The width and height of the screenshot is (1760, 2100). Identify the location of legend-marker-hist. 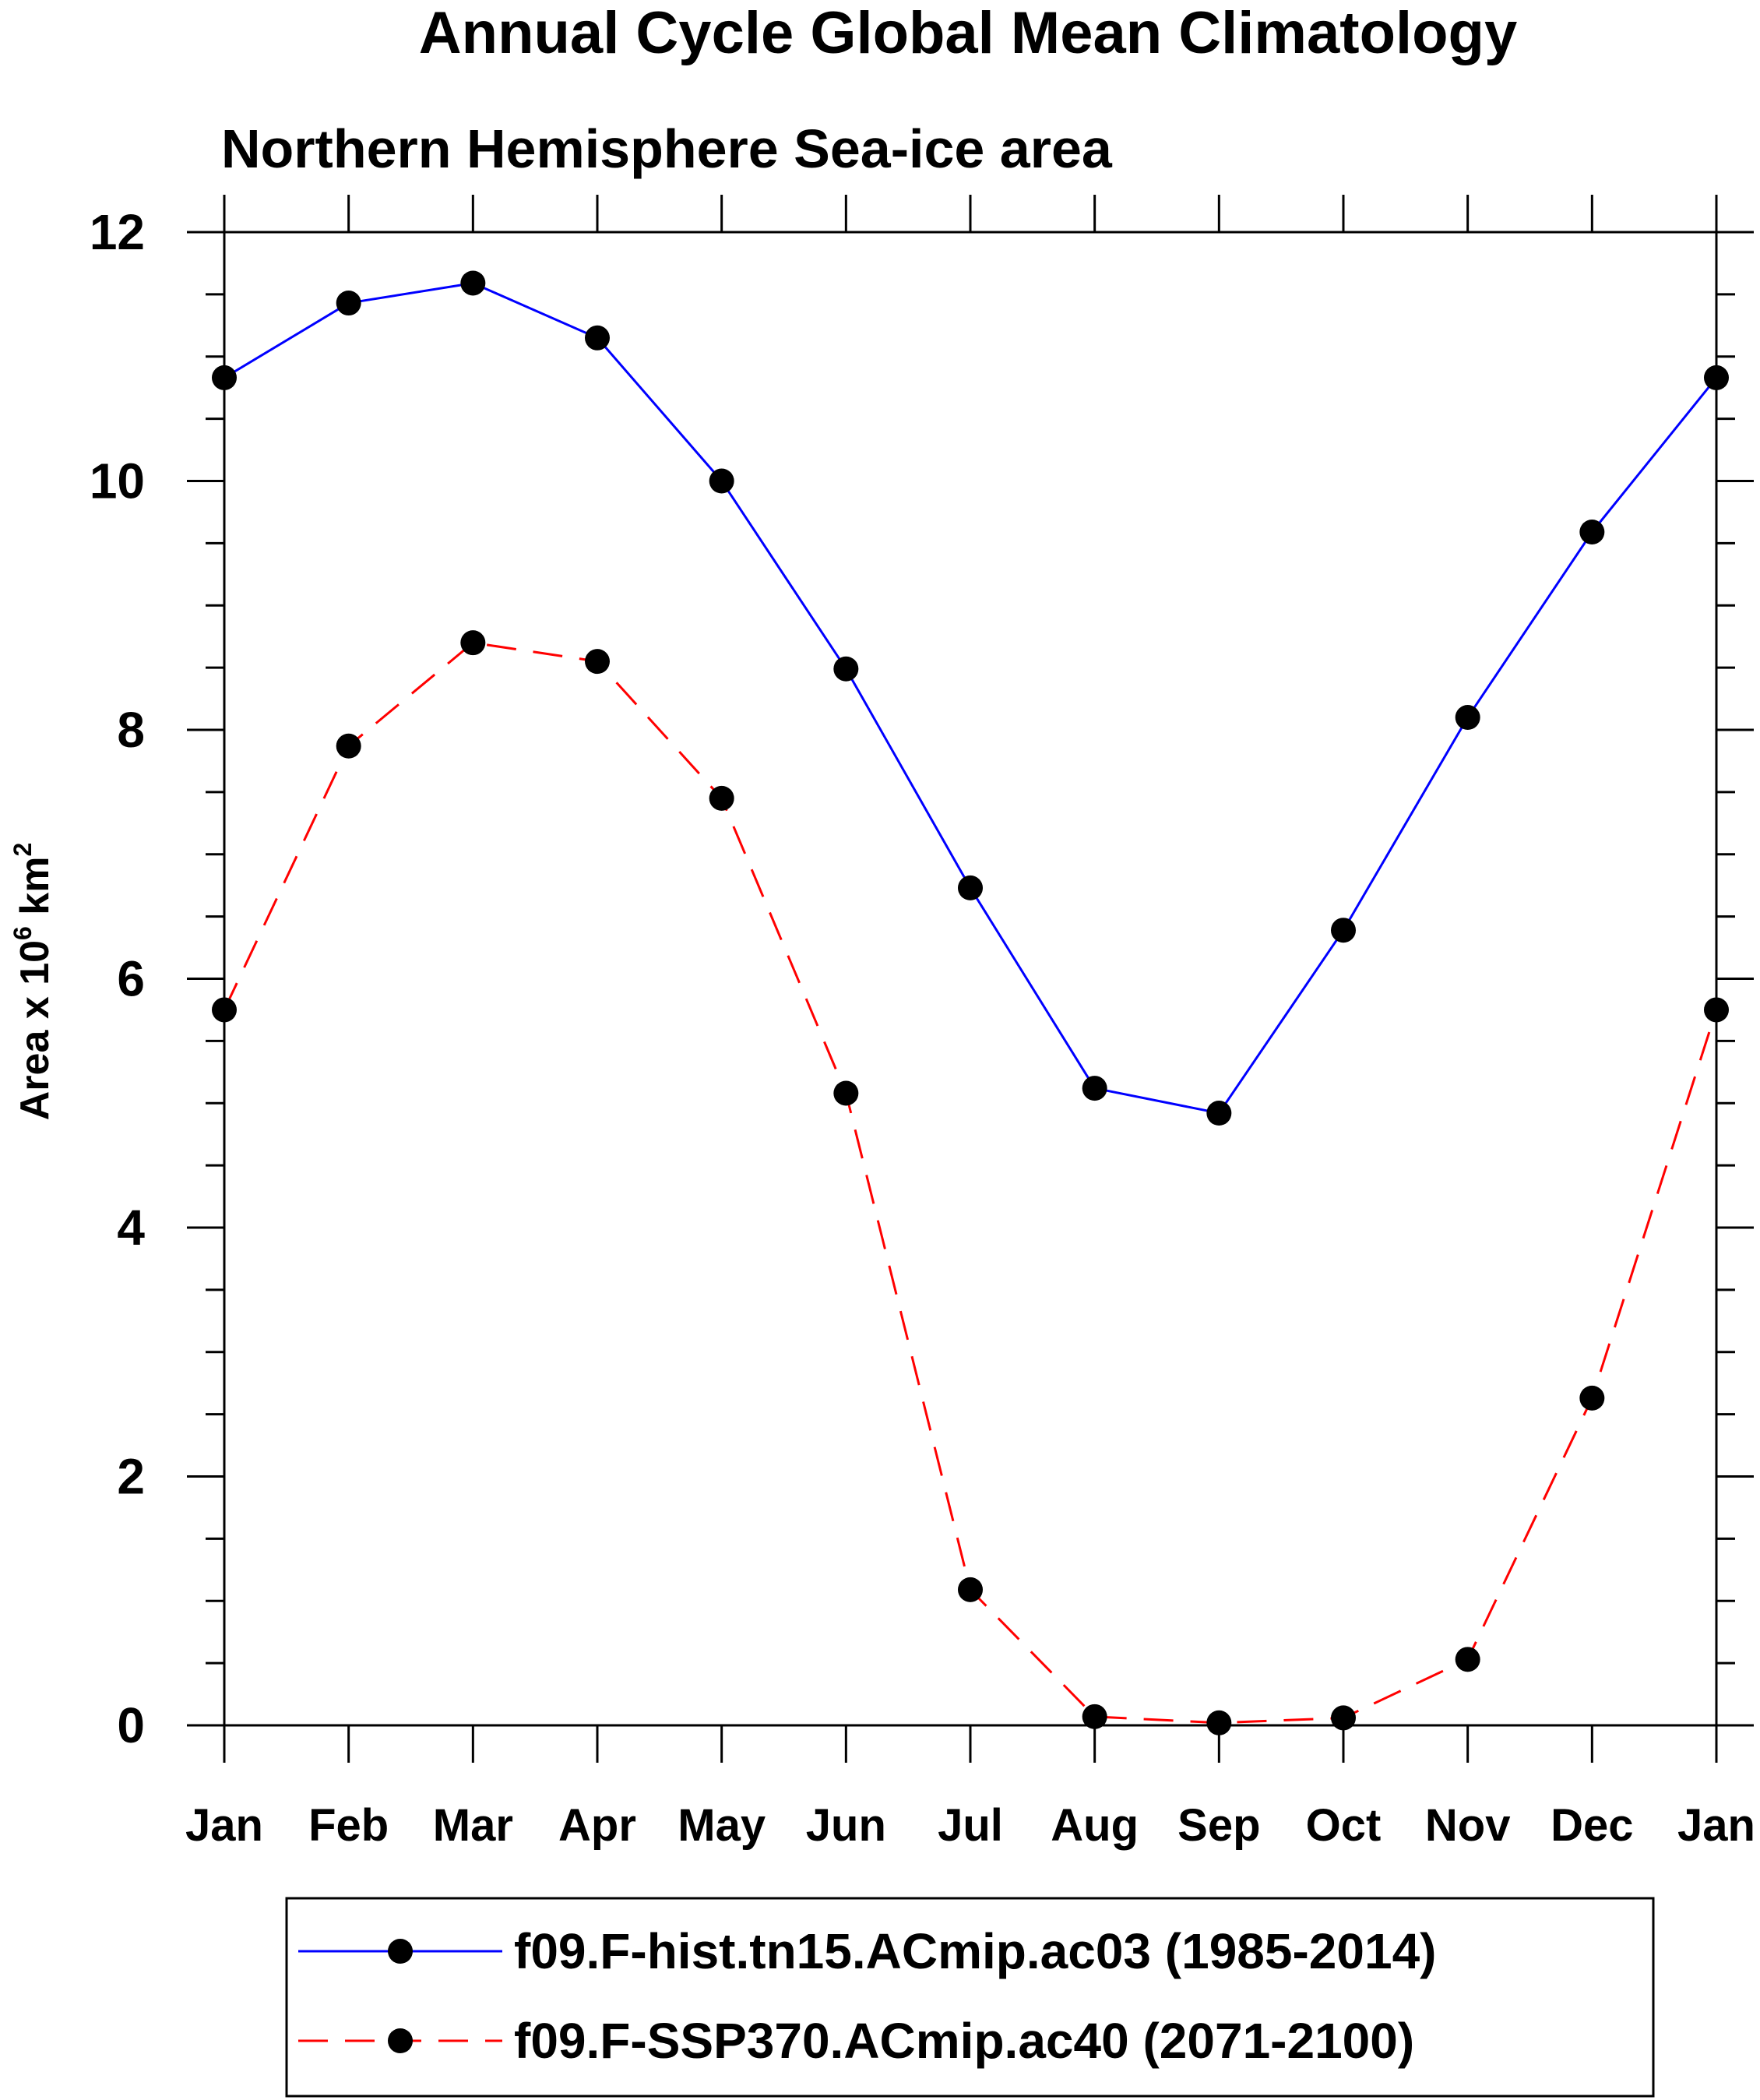
(400, 1951).